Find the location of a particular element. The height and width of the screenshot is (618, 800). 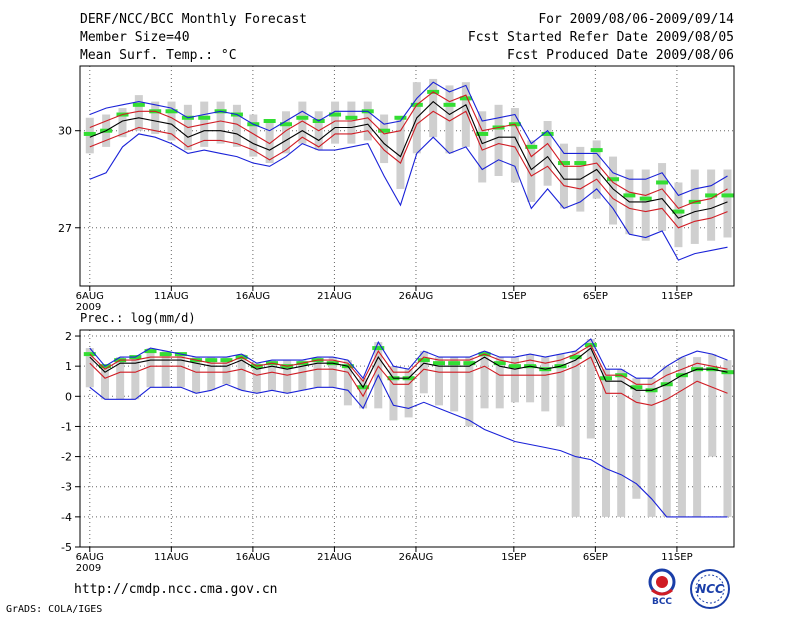

source-url: http://cmdp.ncc.cma.gov.cn is located at coordinates (176, 589).